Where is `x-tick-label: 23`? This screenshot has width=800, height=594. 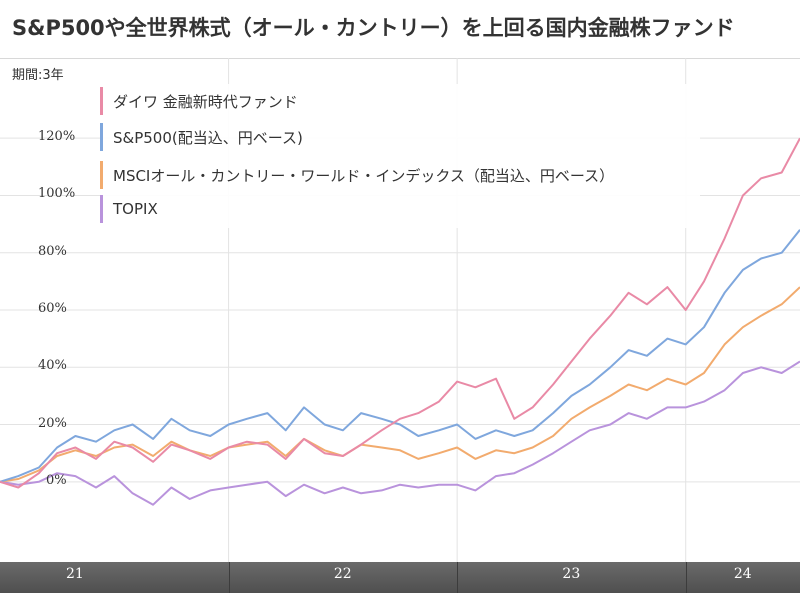 x-tick-label: 23 is located at coordinates (571, 574).